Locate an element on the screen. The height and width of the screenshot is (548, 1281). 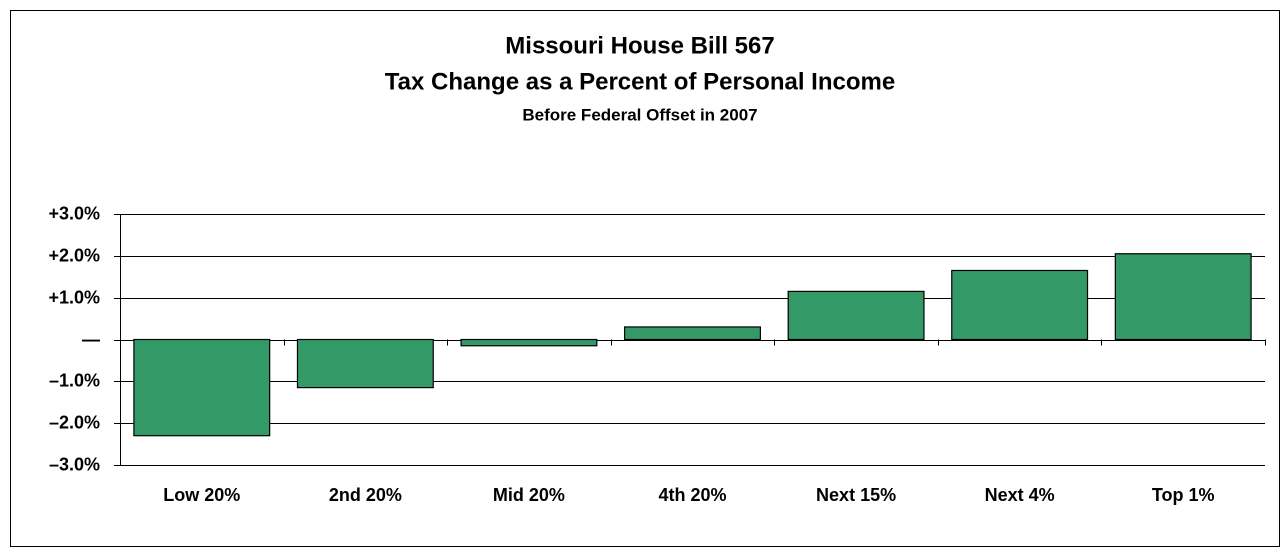
x-tick-label: Next 15% is located at coordinates (856, 495).